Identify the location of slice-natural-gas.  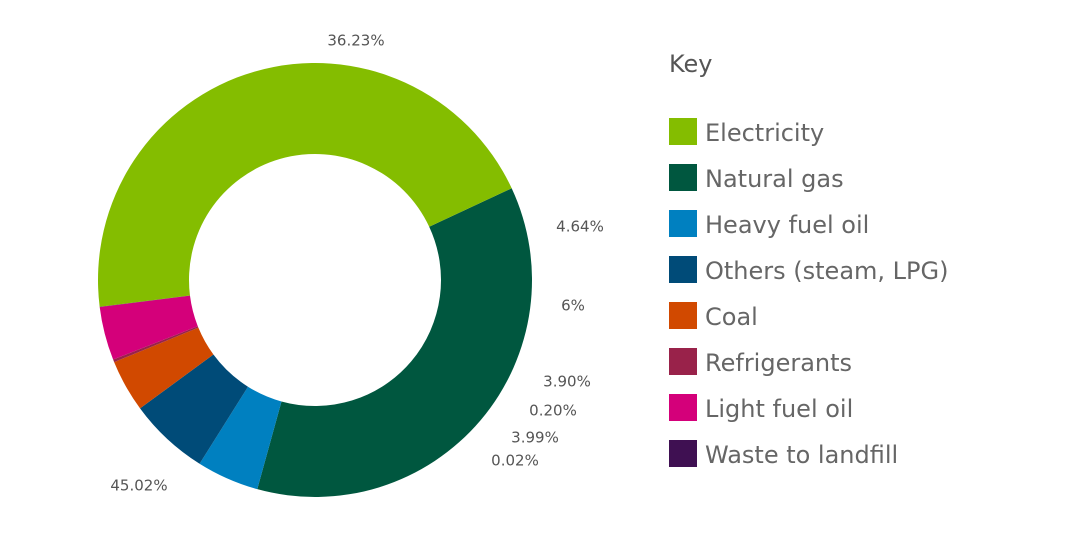
(394, 342).